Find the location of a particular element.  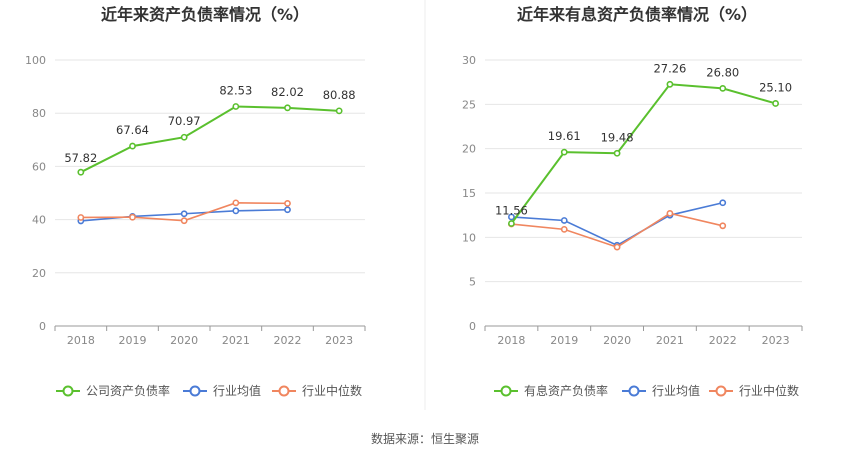

chart-title: 近年来资产负债率情况（%） is located at coordinates (205, 14).